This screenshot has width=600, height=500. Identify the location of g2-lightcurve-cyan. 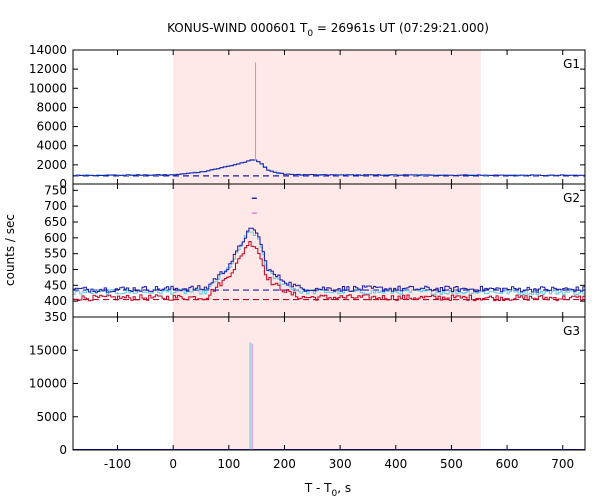
(329, 263).